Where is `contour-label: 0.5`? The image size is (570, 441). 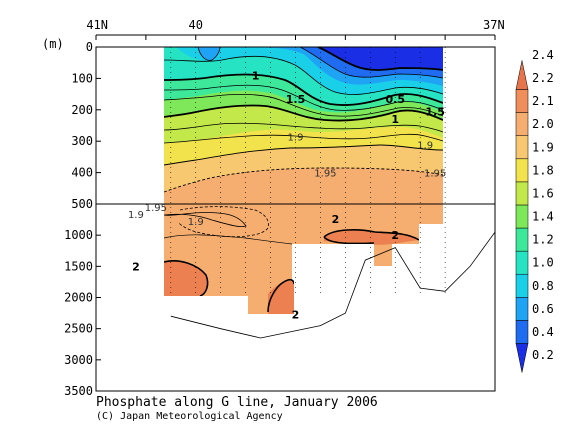 contour-label: 0.5 is located at coordinates (396, 99).